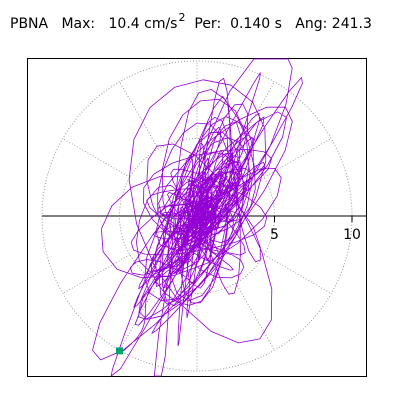 This screenshot has height=400, width=400. Describe the element at coordinates (182, 17) in the screenshot. I see `max-exponent: 2` at that location.